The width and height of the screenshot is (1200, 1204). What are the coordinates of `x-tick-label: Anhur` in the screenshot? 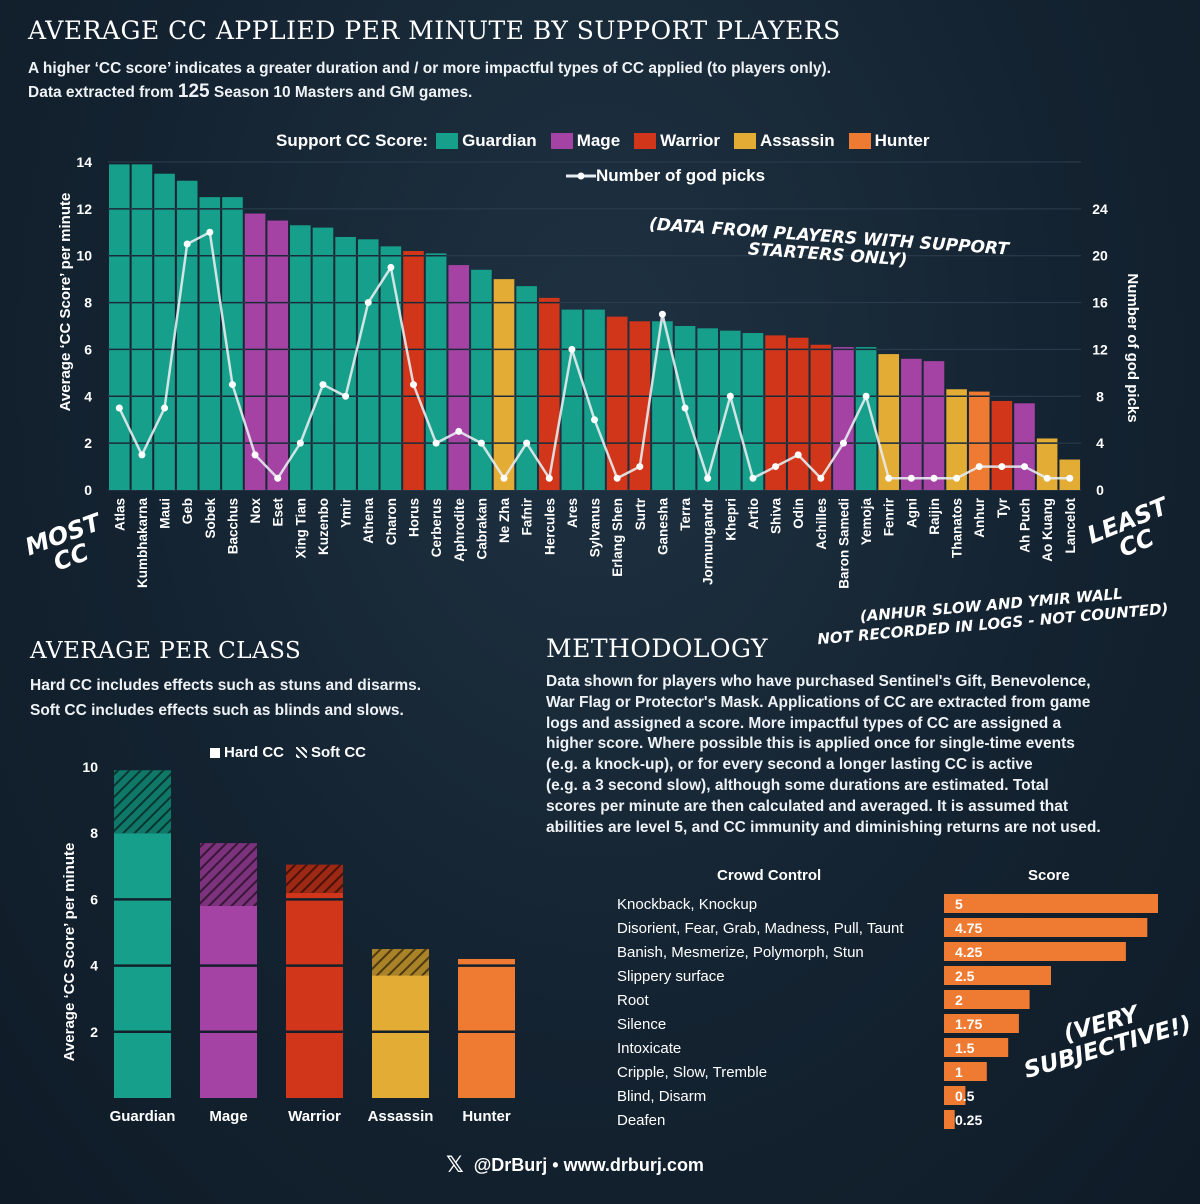 It's located at (979, 517).